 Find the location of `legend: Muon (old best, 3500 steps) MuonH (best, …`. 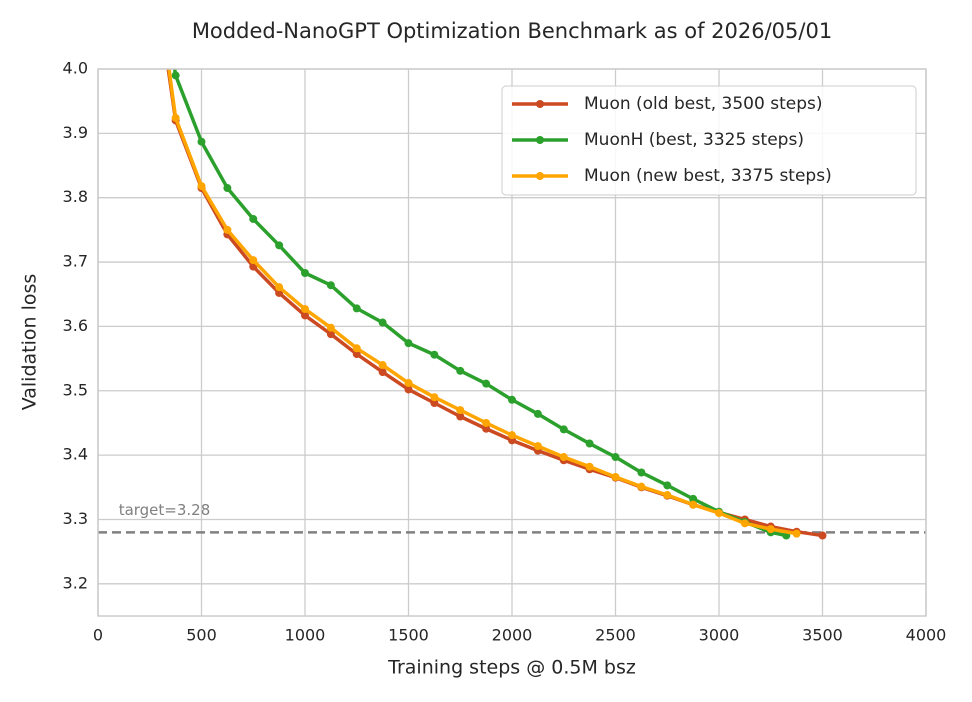

legend: Muon (old best, 3500 steps) MuonH (best, … is located at coordinates (709, 140).